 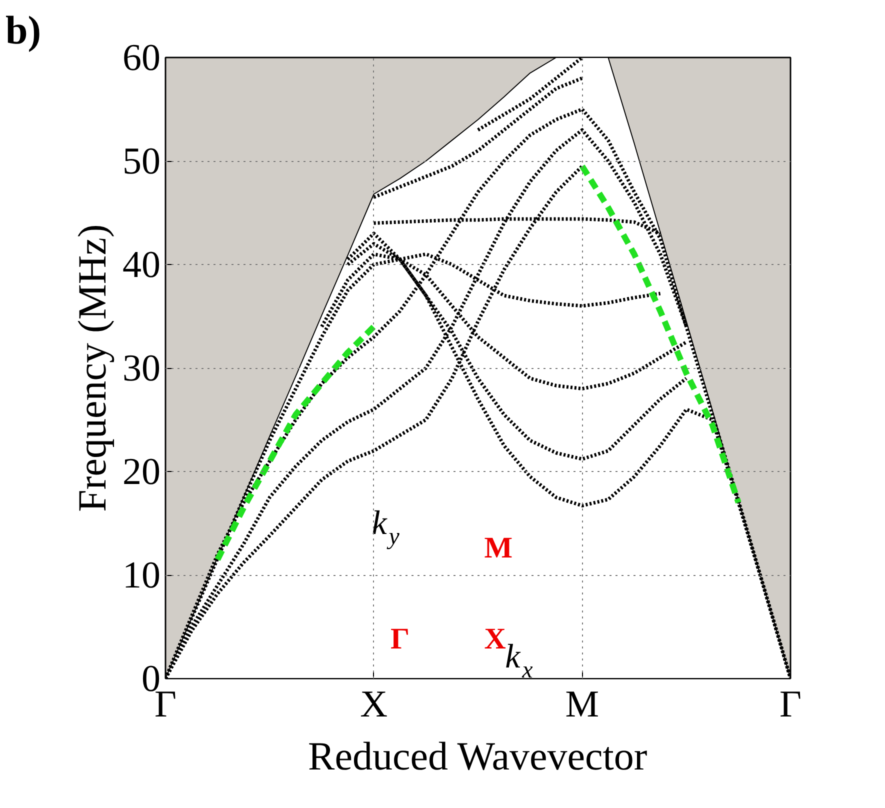 What do you see at coordinates (141, 161) in the screenshot?
I see `y-tick-label: 50` at bounding box center [141, 161].